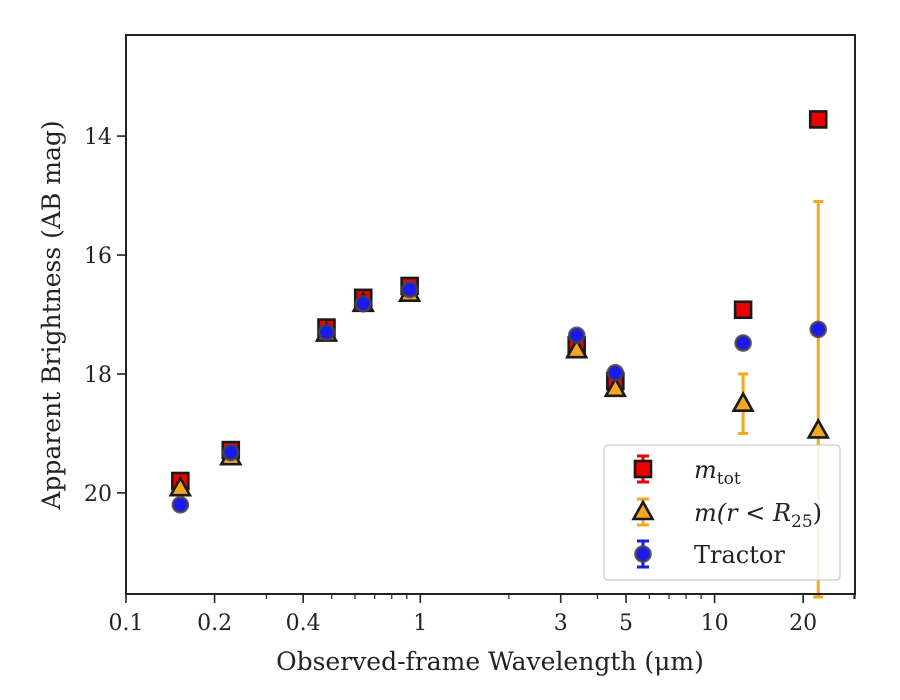 This screenshot has width=900, height=700. I want to click on legend-label: Tractor, so click(739, 555).